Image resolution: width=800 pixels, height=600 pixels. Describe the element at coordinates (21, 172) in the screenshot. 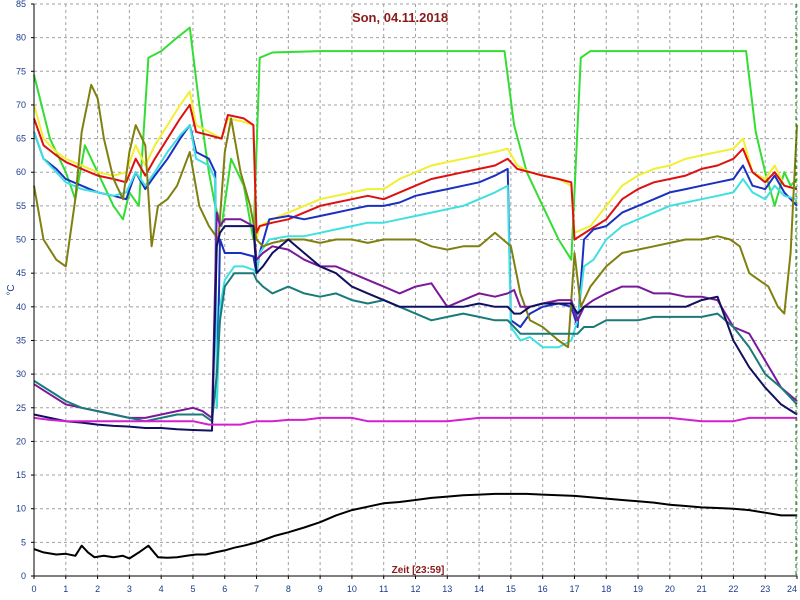

I see `y-tick-label: 60` at that location.